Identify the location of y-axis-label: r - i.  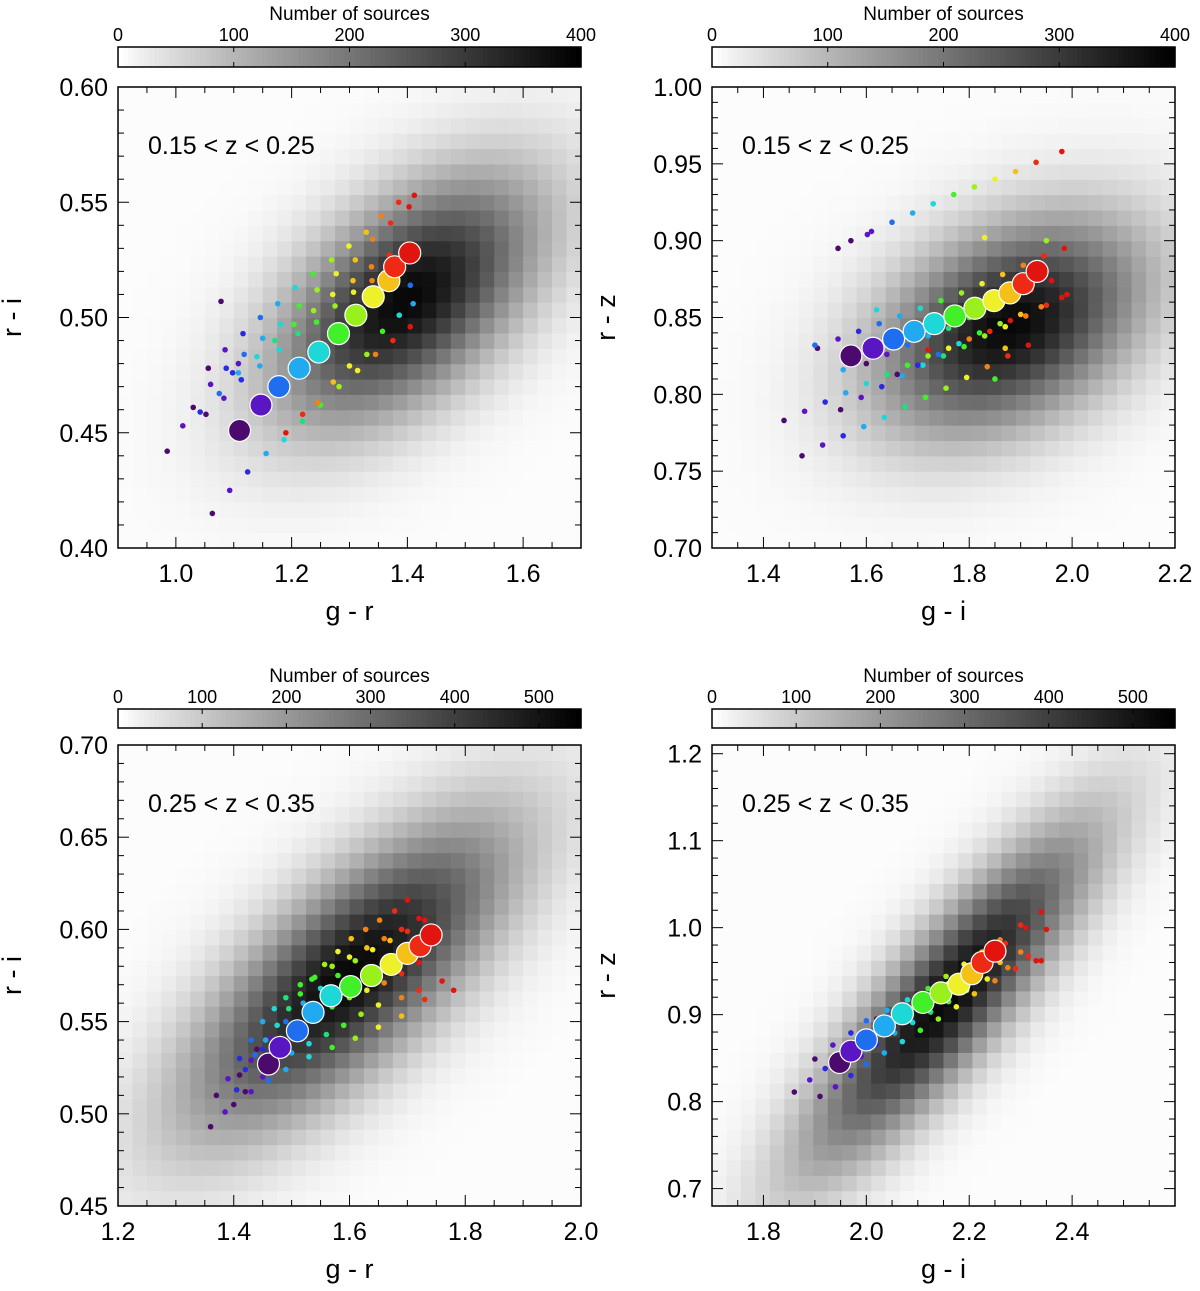
(13, 975).